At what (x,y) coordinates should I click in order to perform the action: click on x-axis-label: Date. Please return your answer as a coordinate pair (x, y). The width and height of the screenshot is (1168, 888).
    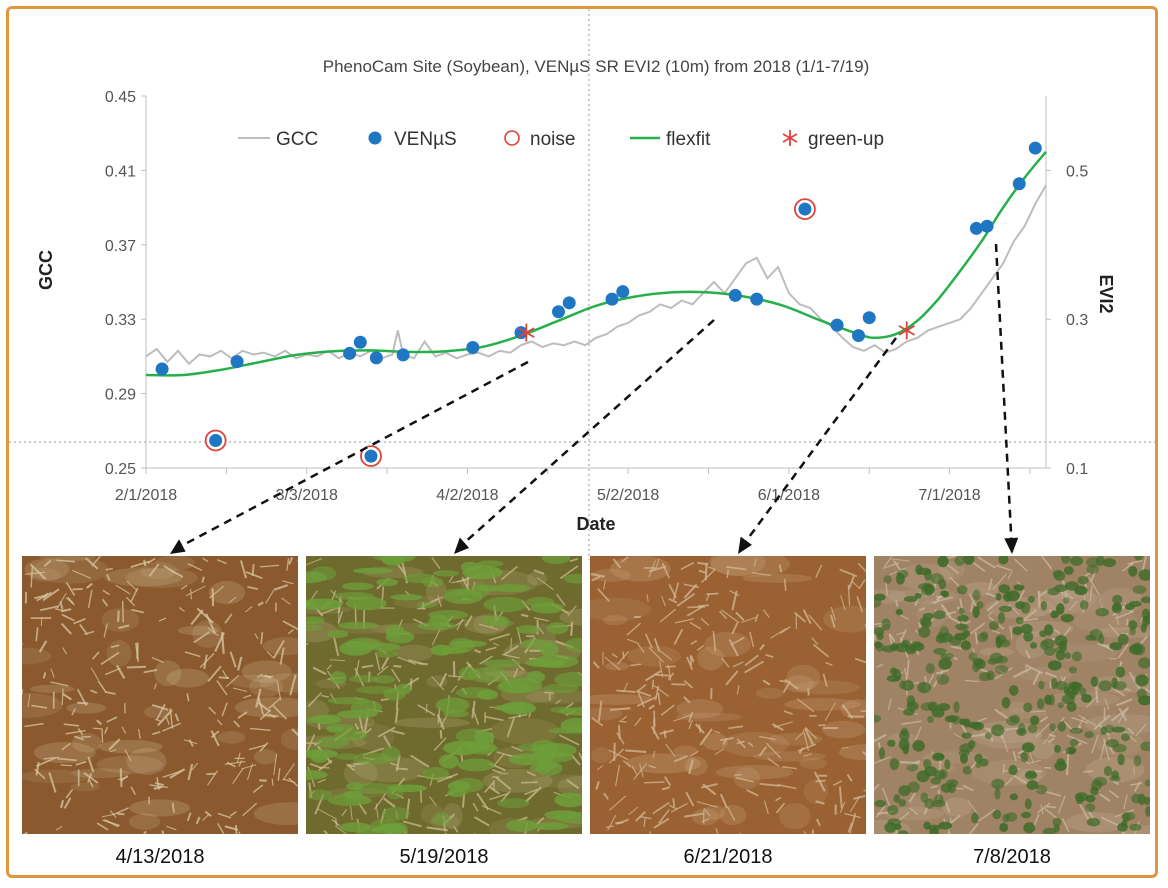
    Looking at the image, I should click on (595, 524).